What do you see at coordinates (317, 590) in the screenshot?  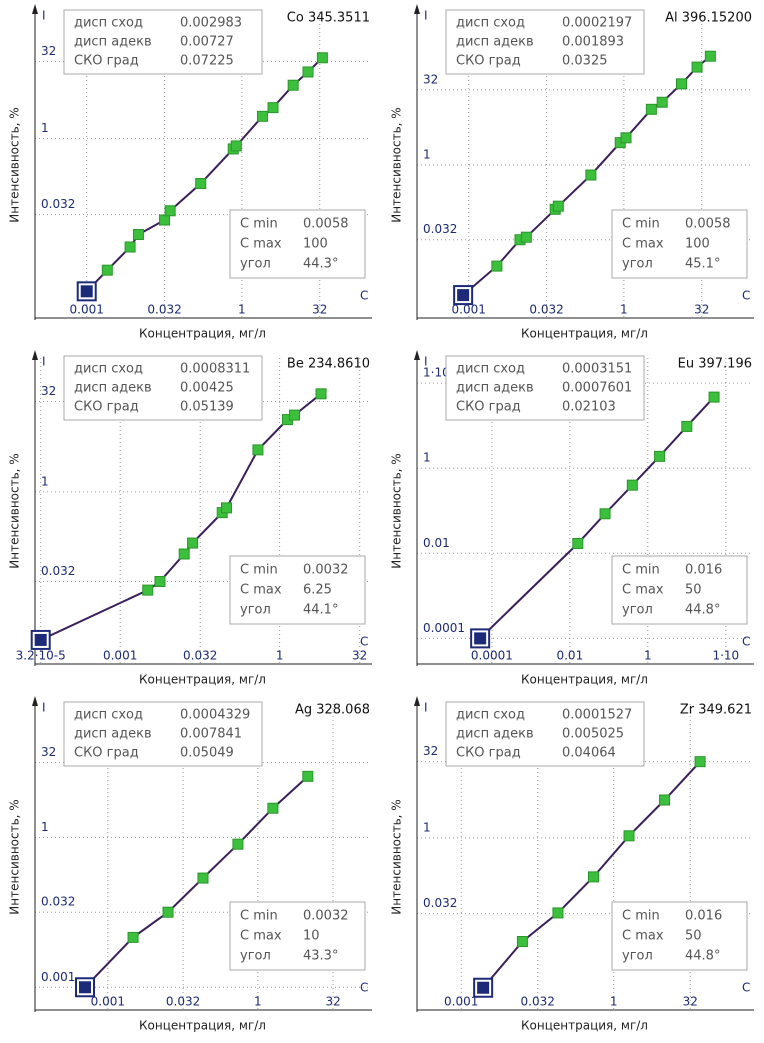 I see `range-value: 6.25` at bounding box center [317, 590].